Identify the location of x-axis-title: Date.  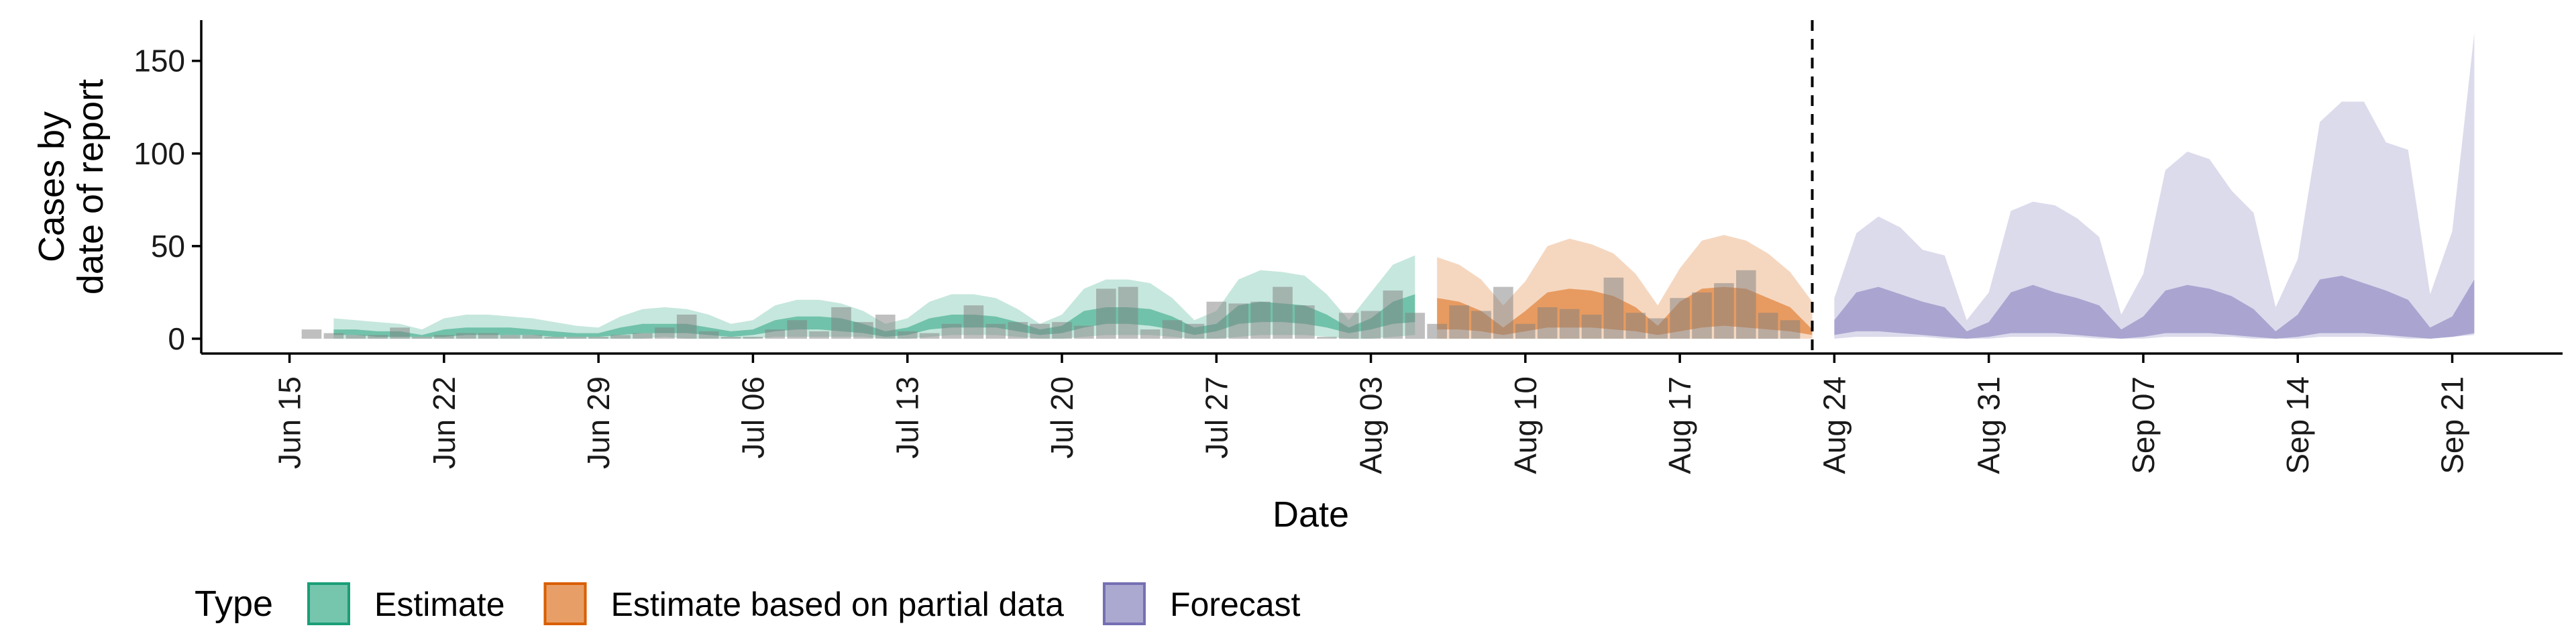
(1311, 514).